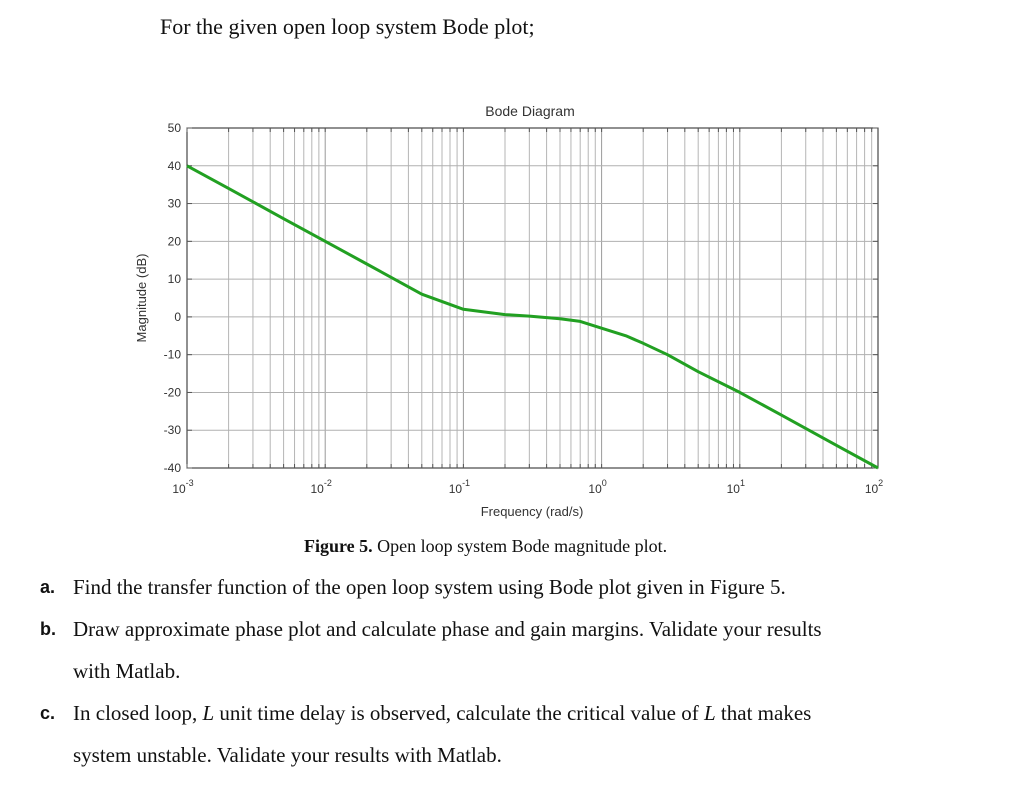 This screenshot has width=1024, height=790. Describe the element at coordinates (48, 629) in the screenshot. I see `question-b-label: b.` at that location.